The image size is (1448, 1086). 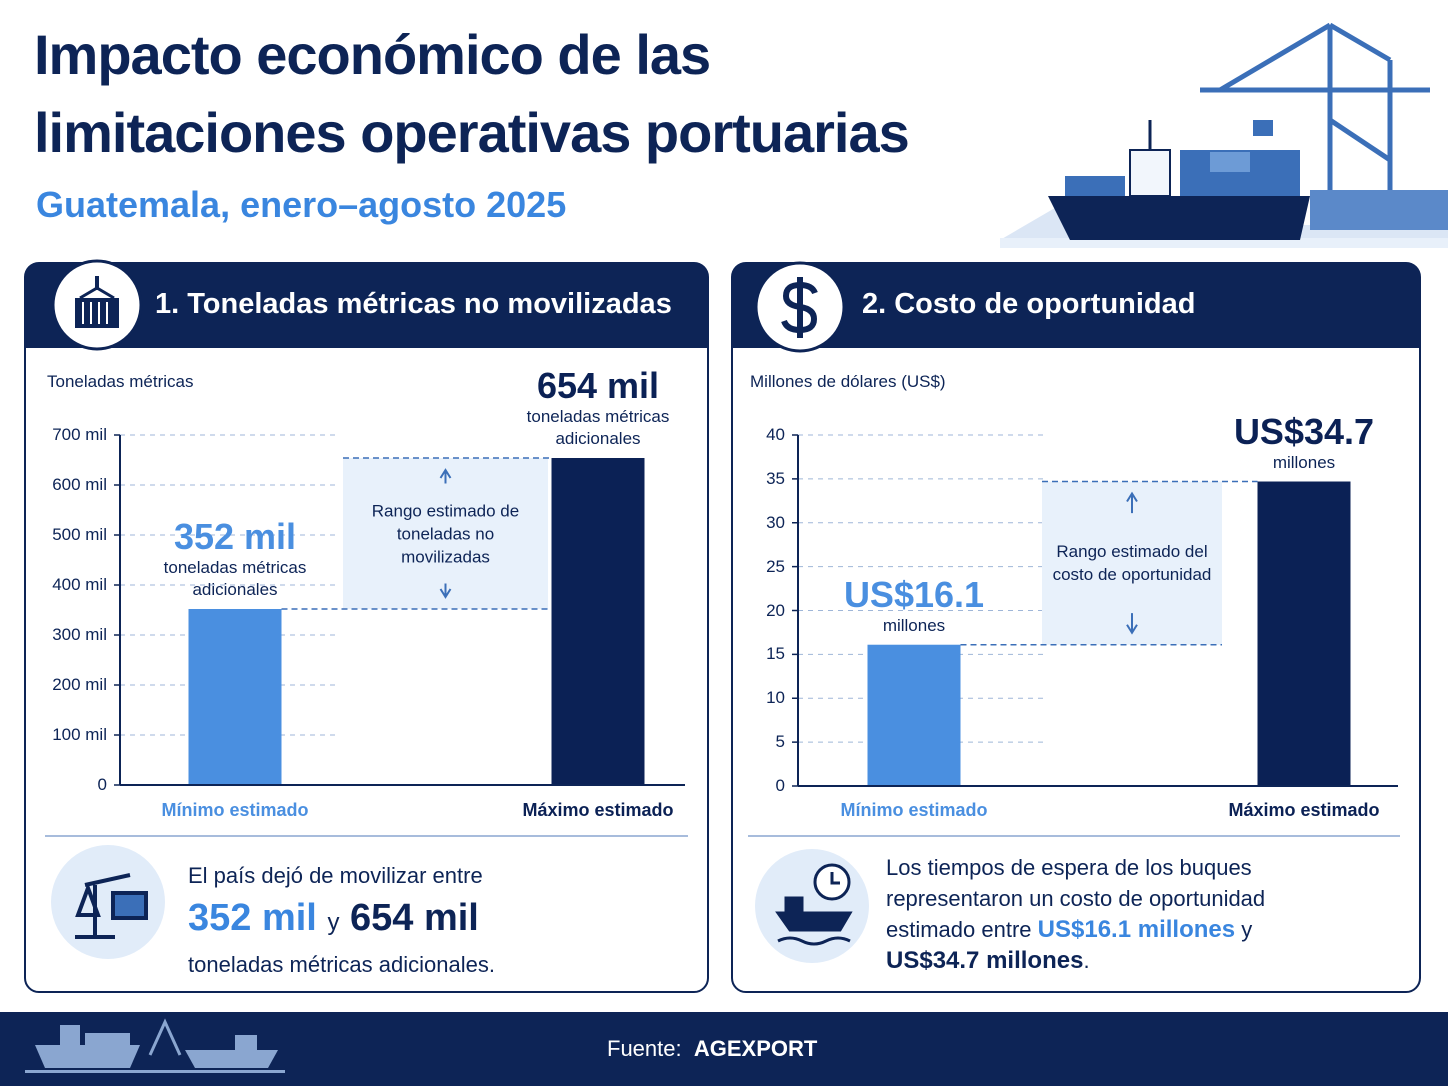 What do you see at coordinates (799, 307) in the screenshot?
I see `dollar-icon` at bounding box center [799, 307].